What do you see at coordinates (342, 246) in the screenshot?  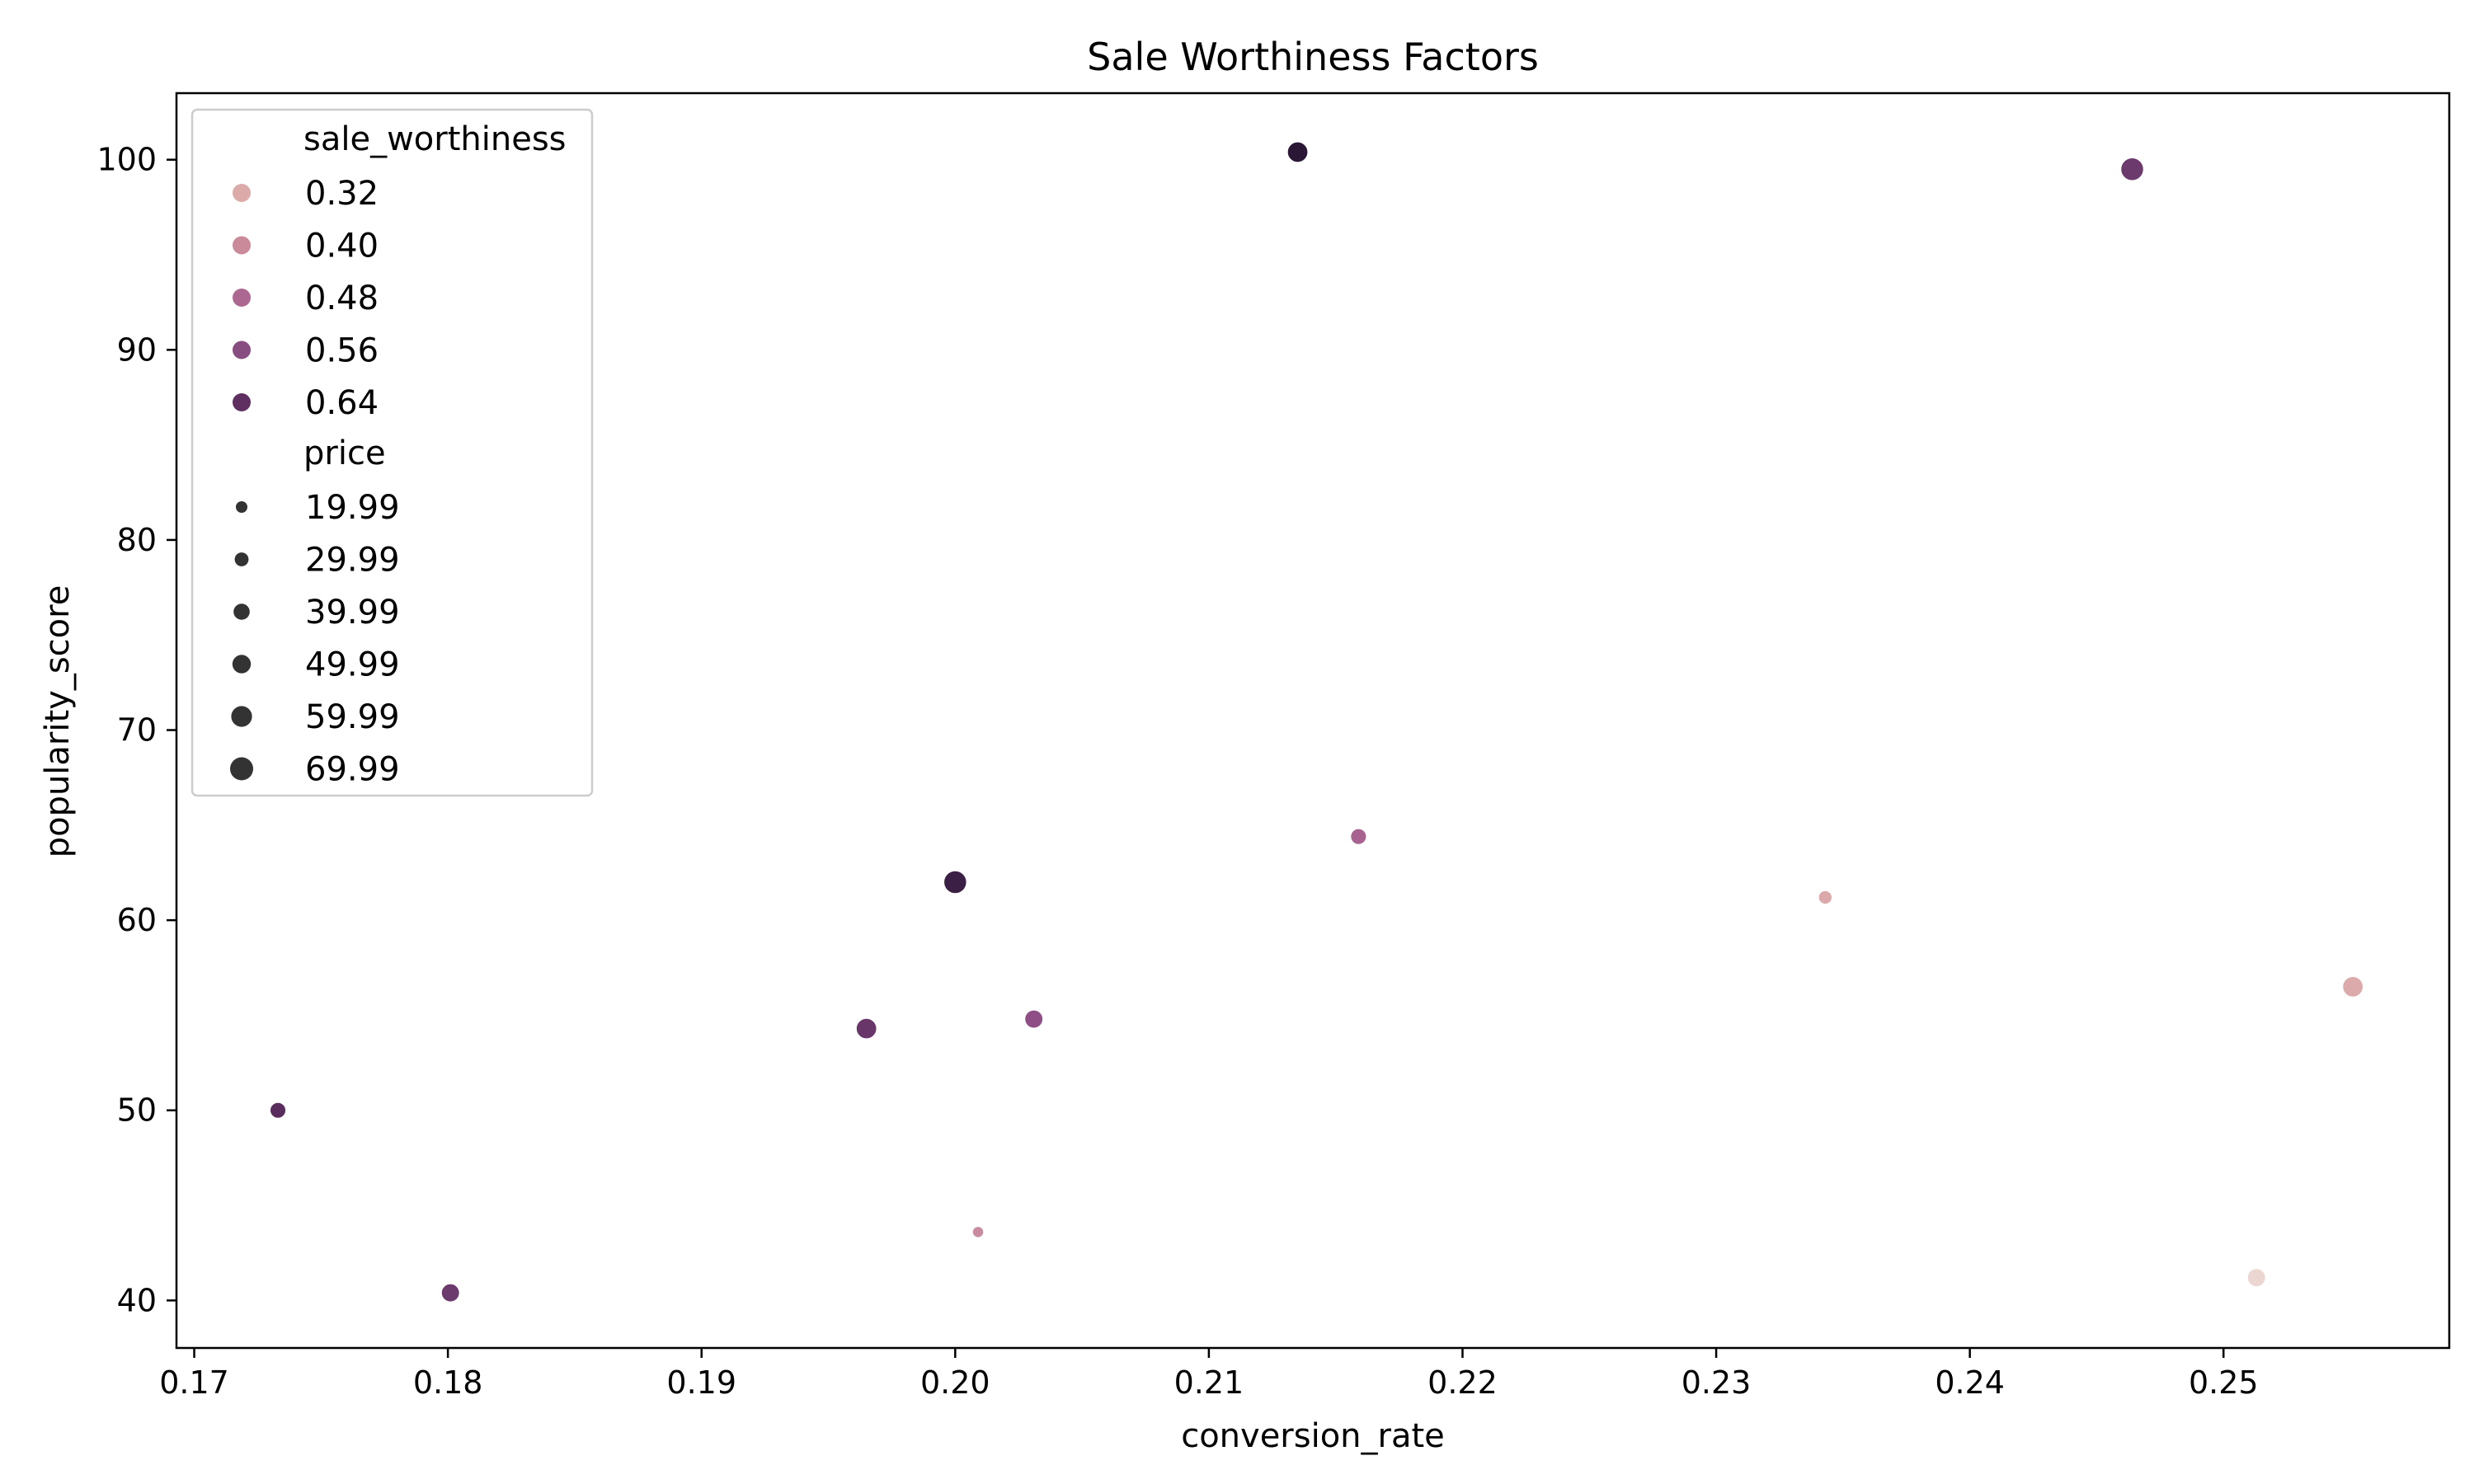 I see `legend-hue-label: 0.40` at bounding box center [342, 246].